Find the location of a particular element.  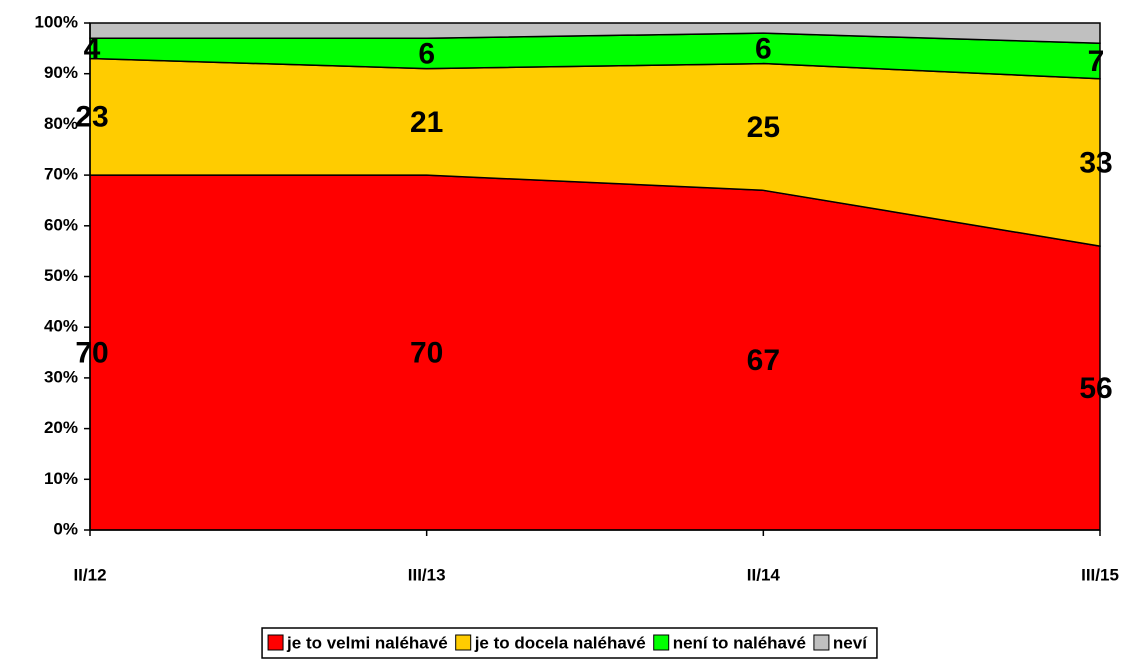

y-tick-label: 0% is located at coordinates (65, 528).